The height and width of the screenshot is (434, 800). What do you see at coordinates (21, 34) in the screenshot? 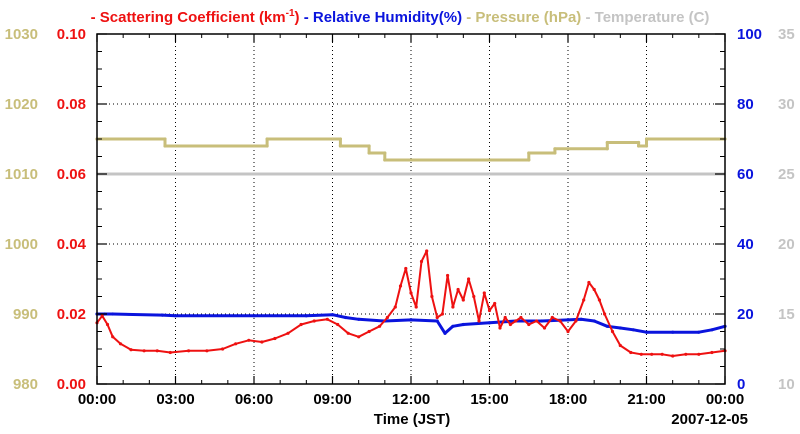
I see `pressure-tick-label: 1030` at bounding box center [21, 34].